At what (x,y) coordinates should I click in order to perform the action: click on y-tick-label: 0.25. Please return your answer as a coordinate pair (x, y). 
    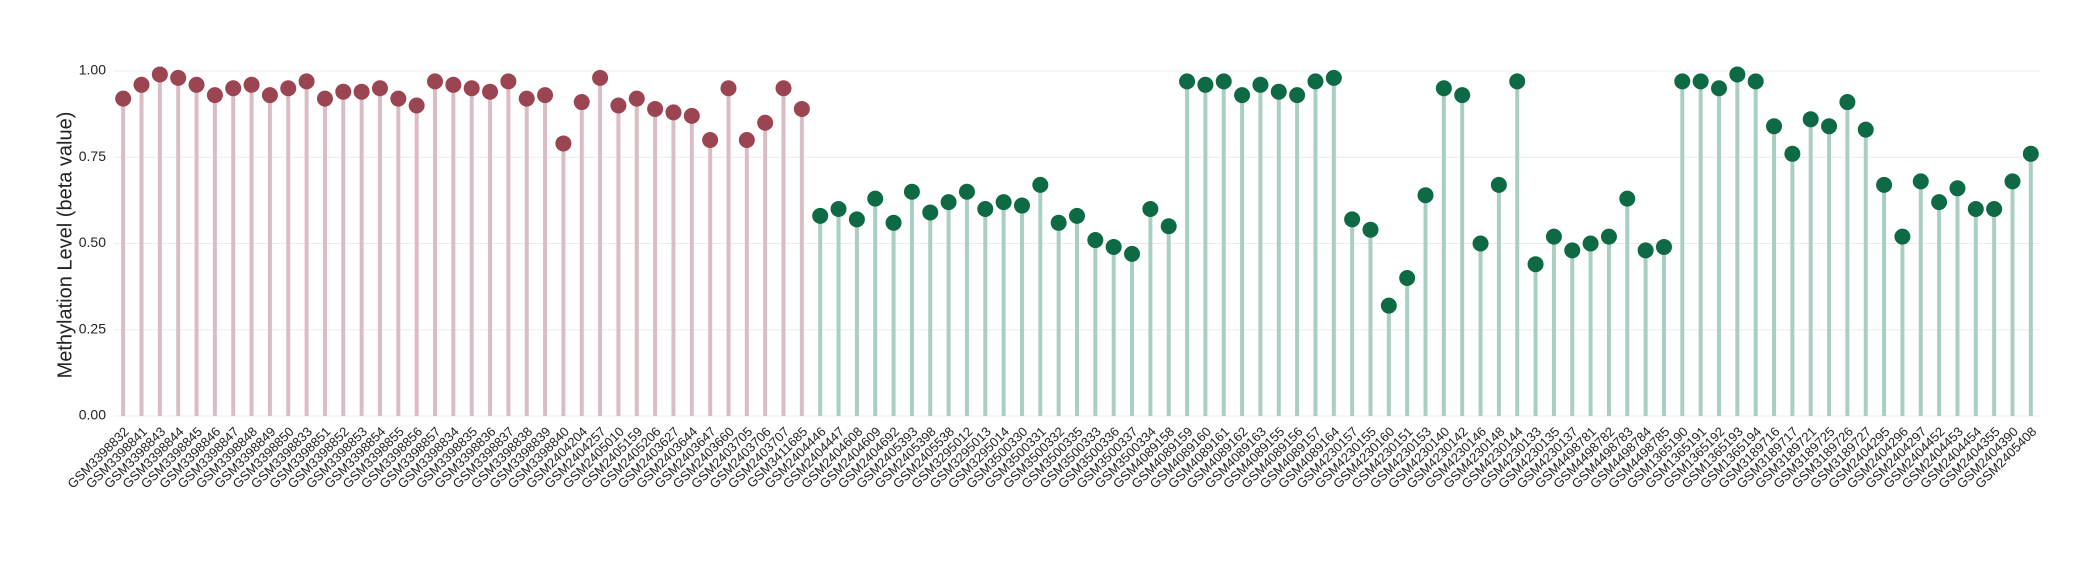
    Looking at the image, I should click on (92, 328).